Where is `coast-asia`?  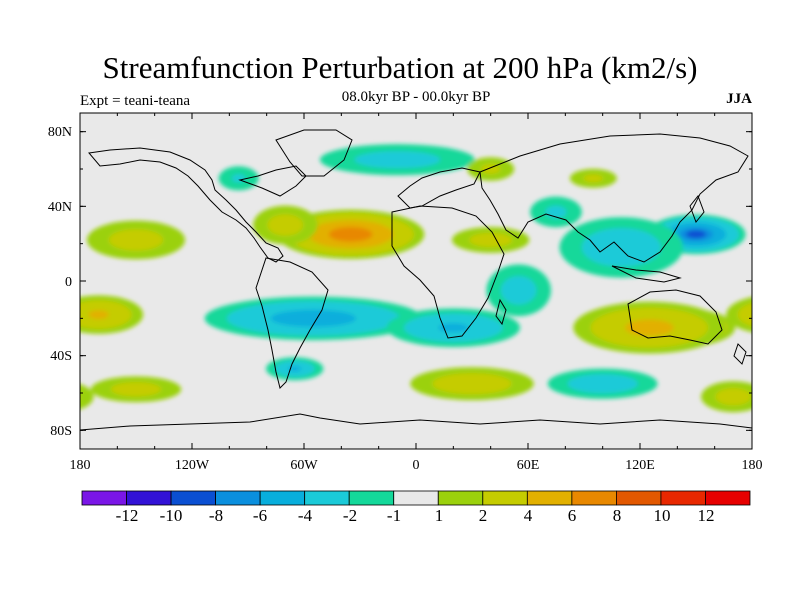 coast-asia is located at coordinates (614, 198).